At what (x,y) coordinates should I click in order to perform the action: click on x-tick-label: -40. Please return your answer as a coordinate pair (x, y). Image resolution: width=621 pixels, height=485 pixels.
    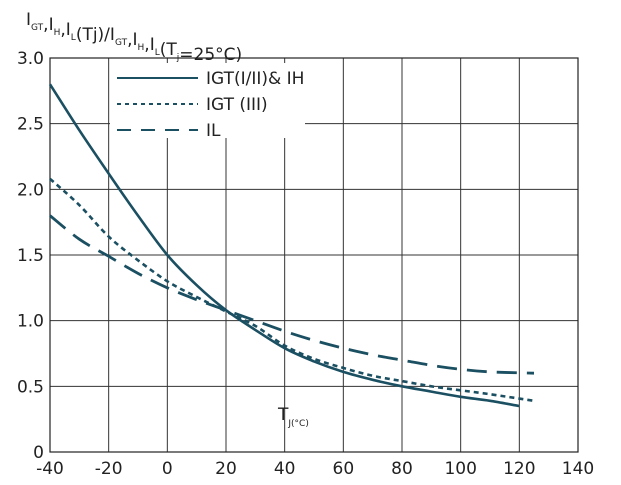
    Looking at the image, I should click on (50, 469).